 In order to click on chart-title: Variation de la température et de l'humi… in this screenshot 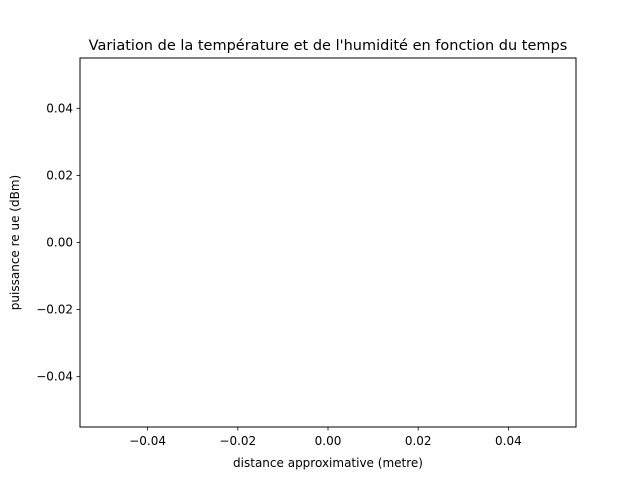, I will do `click(328, 46)`.